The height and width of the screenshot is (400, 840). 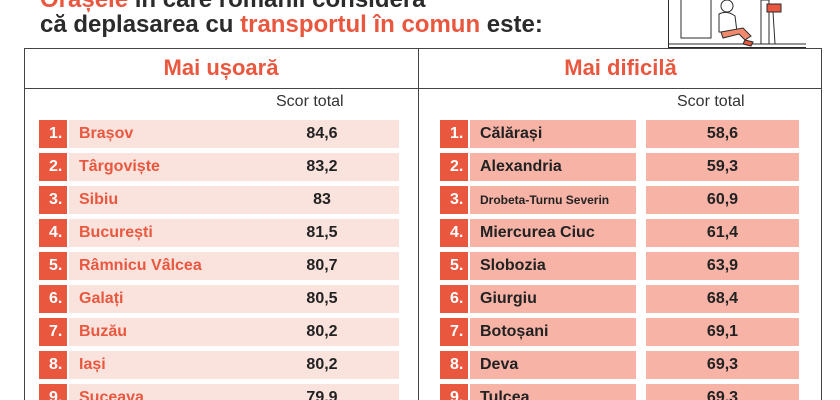 What do you see at coordinates (169, 134) in the screenshot?
I see `city-name: Brașov` at bounding box center [169, 134].